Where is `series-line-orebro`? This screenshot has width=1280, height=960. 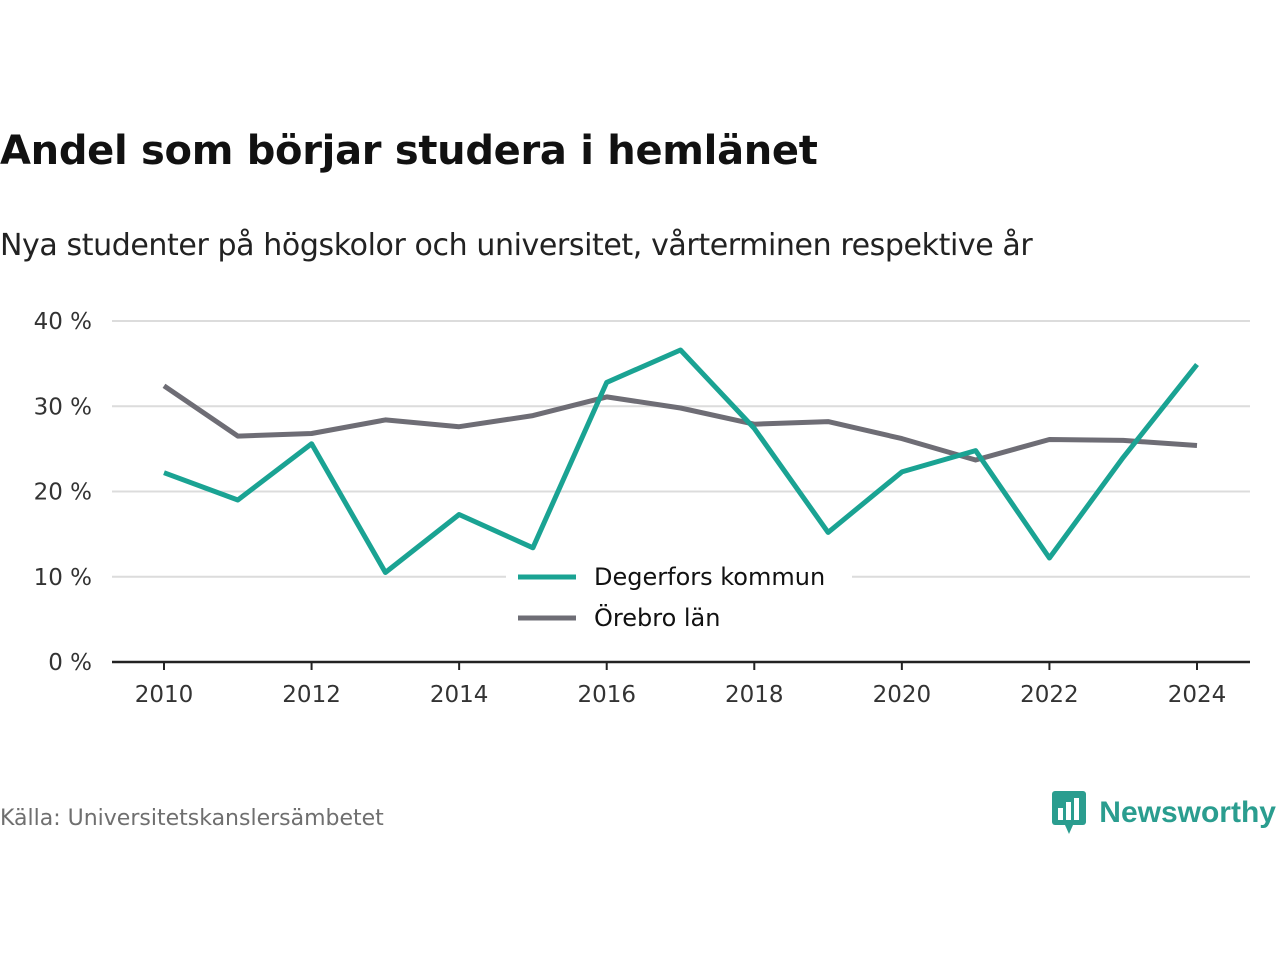 series-line-orebro is located at coordinates (680, 423).